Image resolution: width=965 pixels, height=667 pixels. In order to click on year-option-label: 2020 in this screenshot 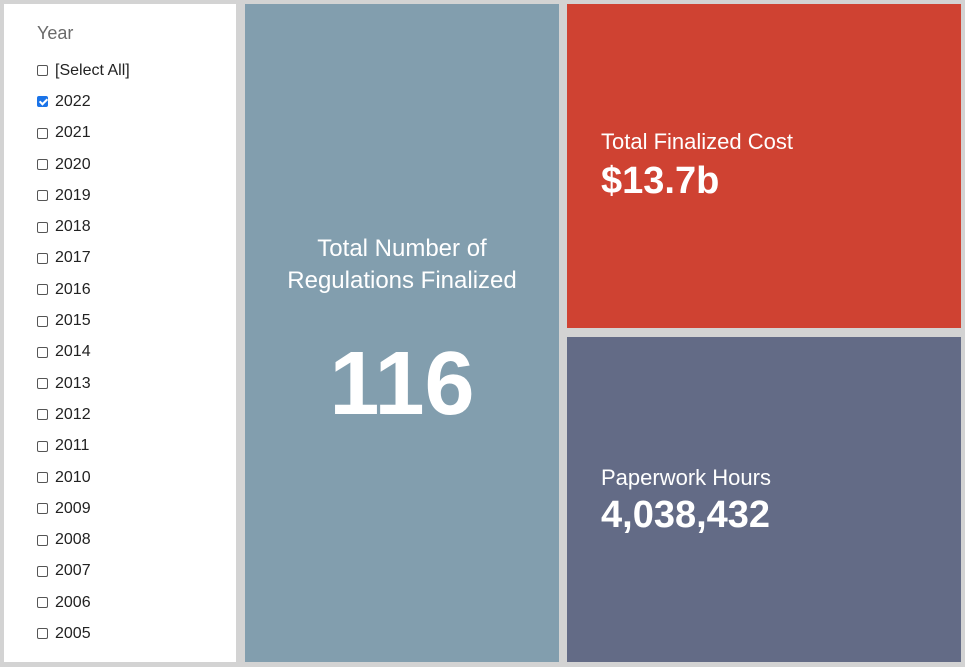, I will do `click(73, 165)`.